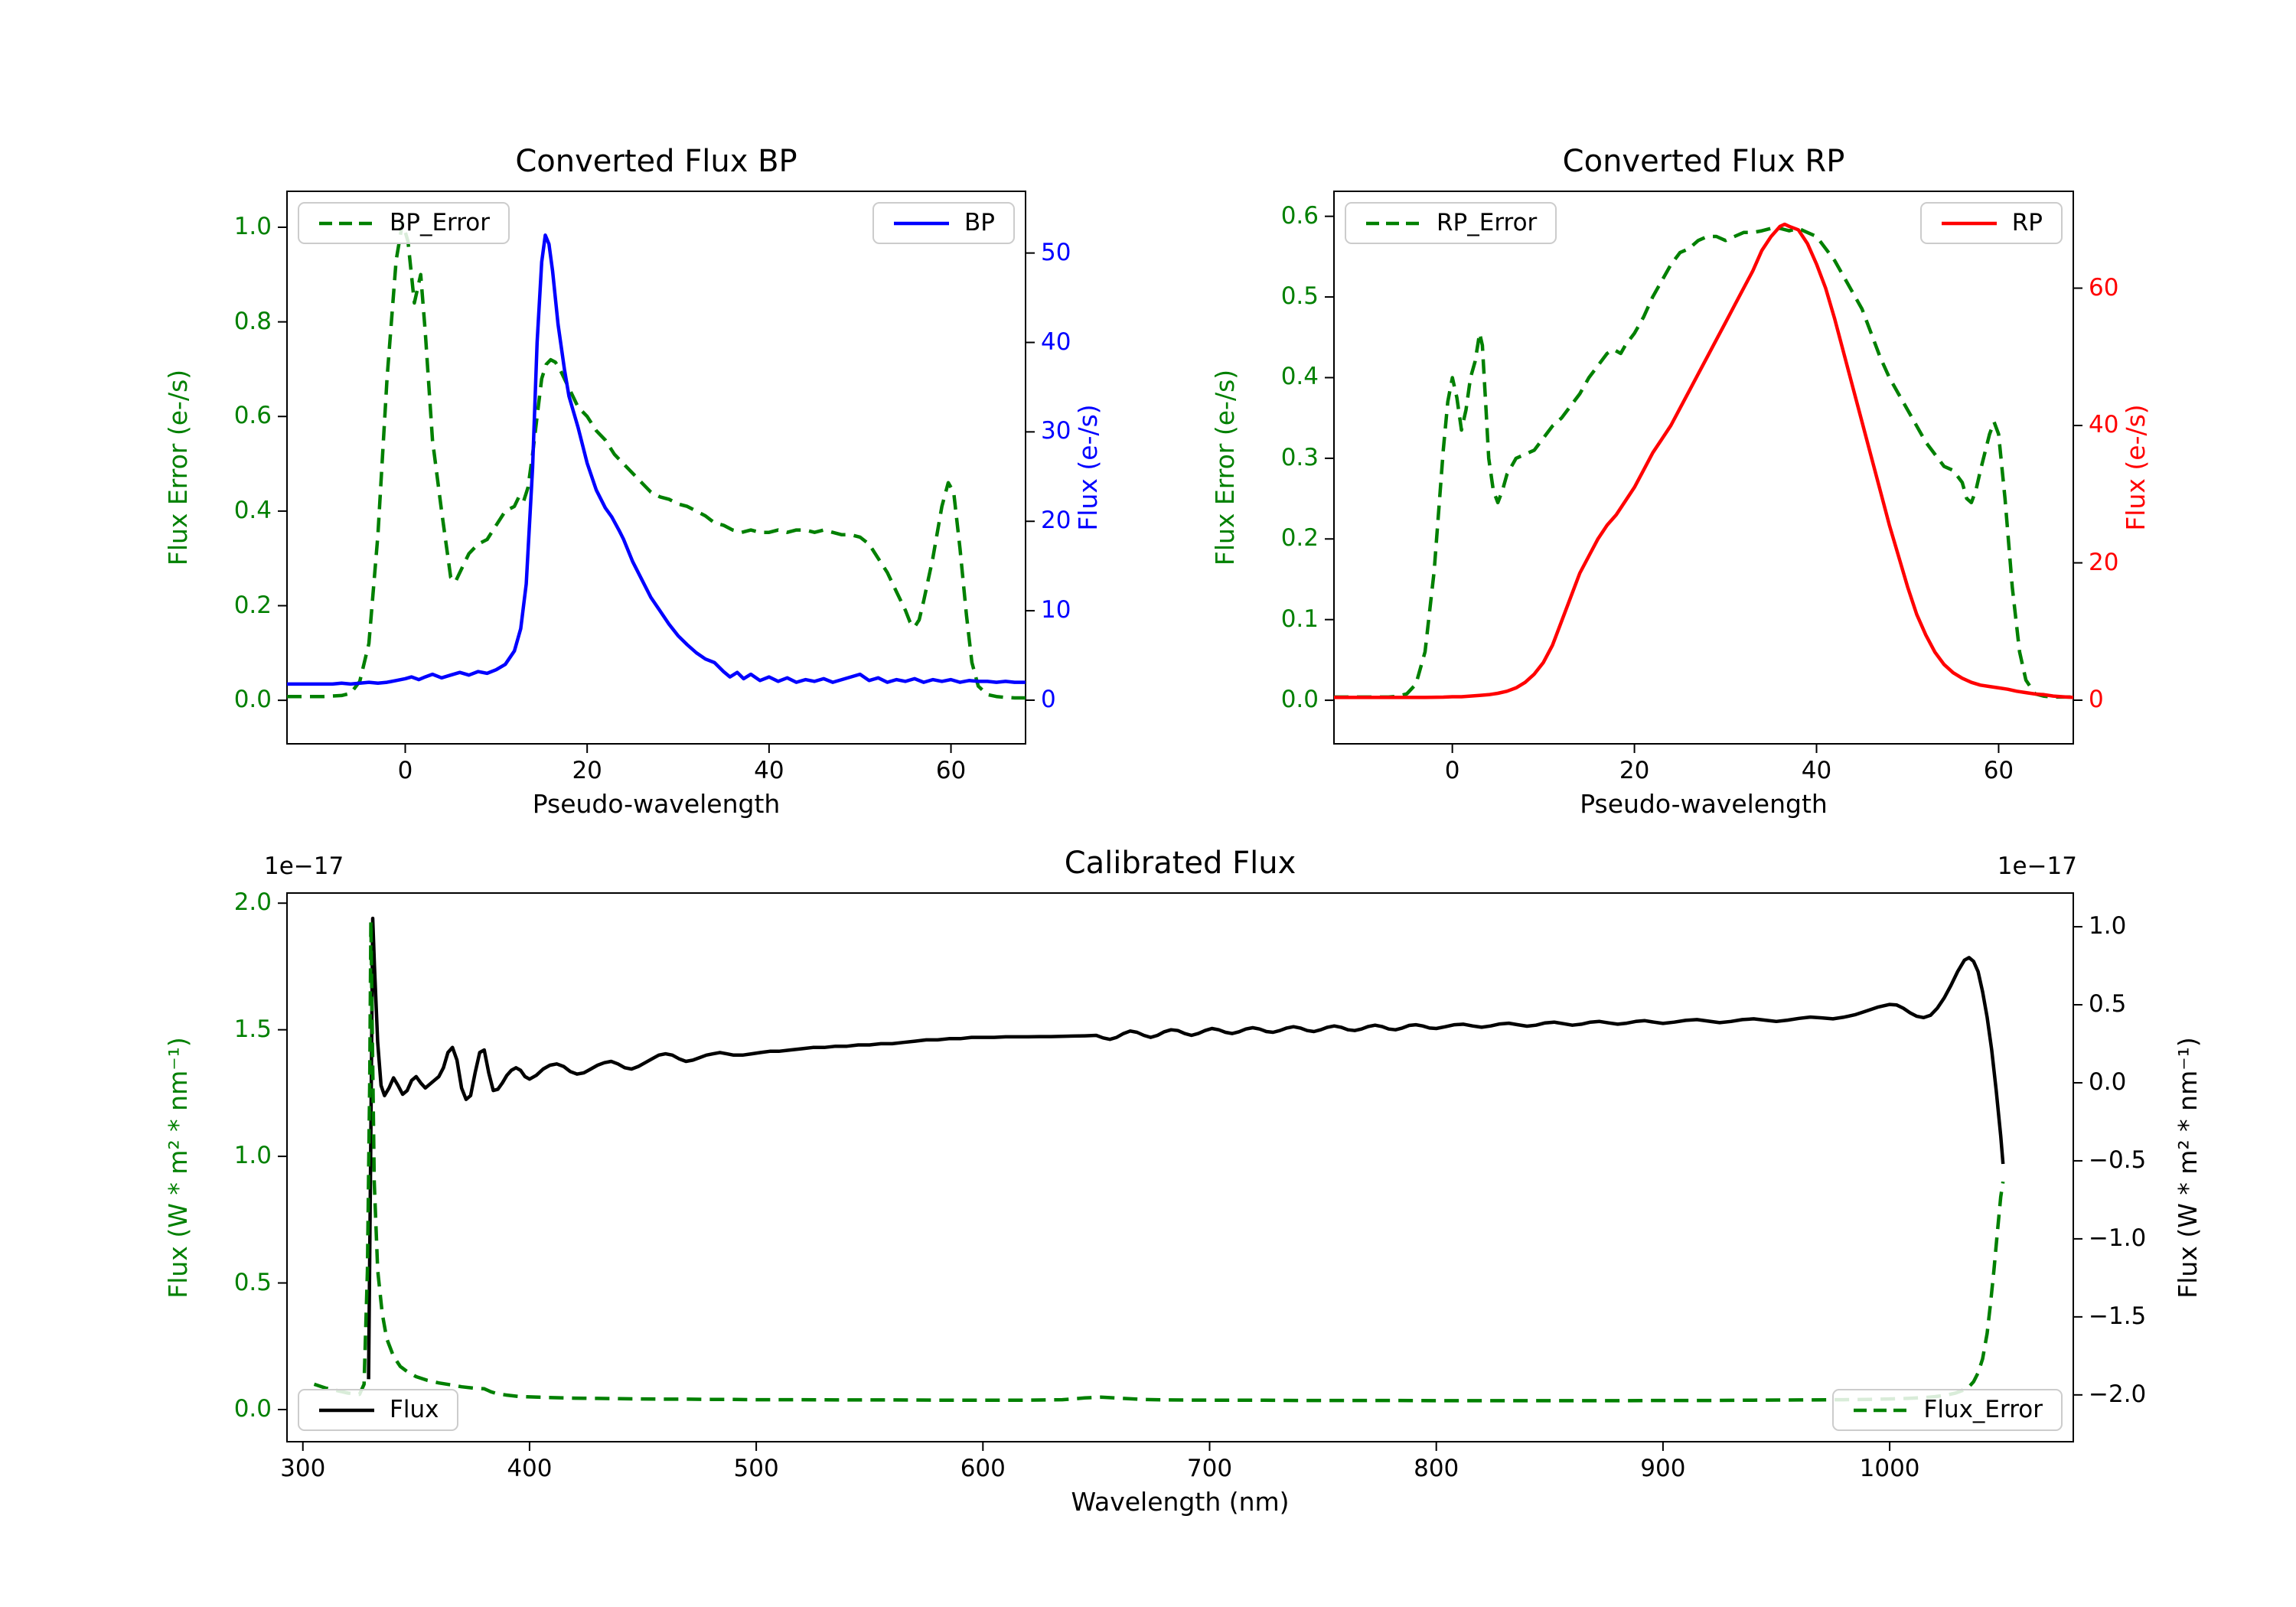 This screenshot has width=2296, height=1607. Describe the element at coordinates (178, 1167) in the screenshot. I see `y-left-axis-label-calibrated: Flux (W * m² * nm⁻¹)` at that location.